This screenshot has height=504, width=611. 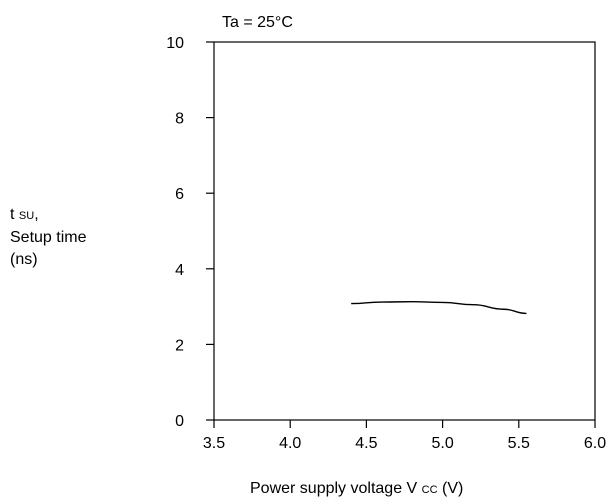 I want to click on y-tick-label: 4, so click(x=179, y=270).